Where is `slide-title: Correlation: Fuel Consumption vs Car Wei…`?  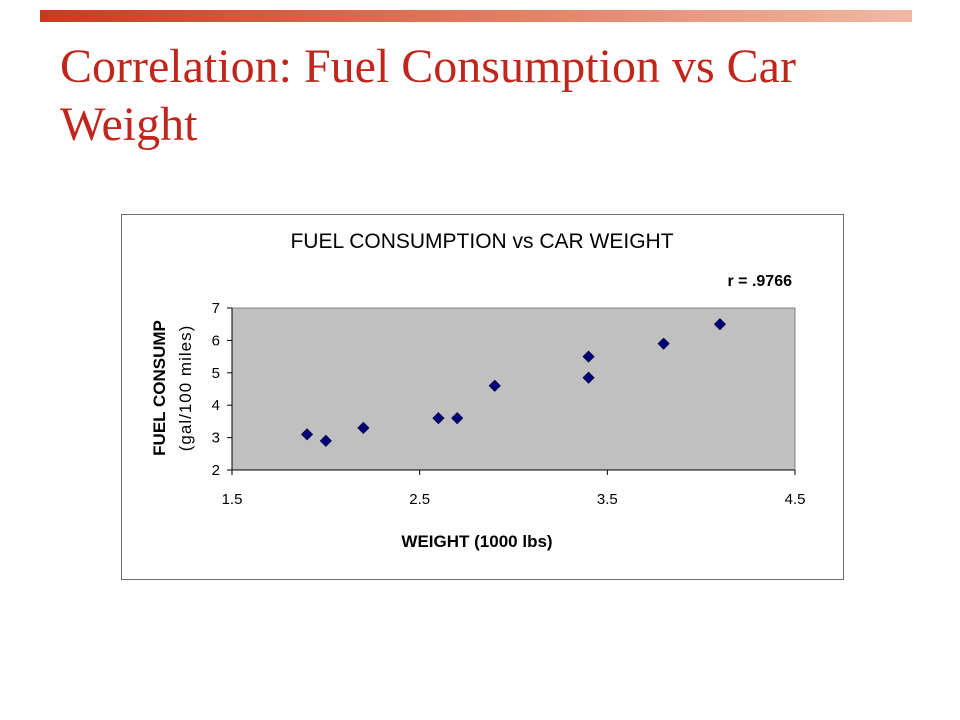
slide-title: Correlation: Fuel Consumption vs Car Wei… is located at coordinates (428, 95).